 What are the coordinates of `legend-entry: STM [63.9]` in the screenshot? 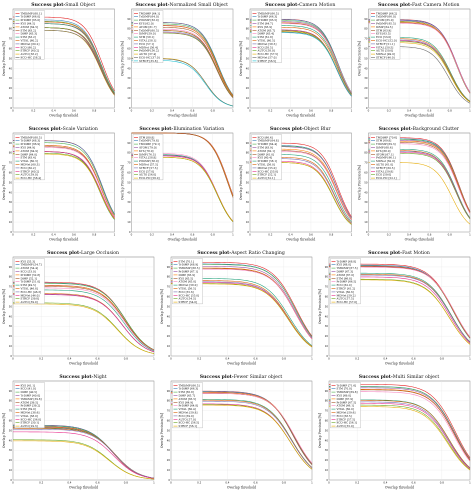 It's located at (265, 147).